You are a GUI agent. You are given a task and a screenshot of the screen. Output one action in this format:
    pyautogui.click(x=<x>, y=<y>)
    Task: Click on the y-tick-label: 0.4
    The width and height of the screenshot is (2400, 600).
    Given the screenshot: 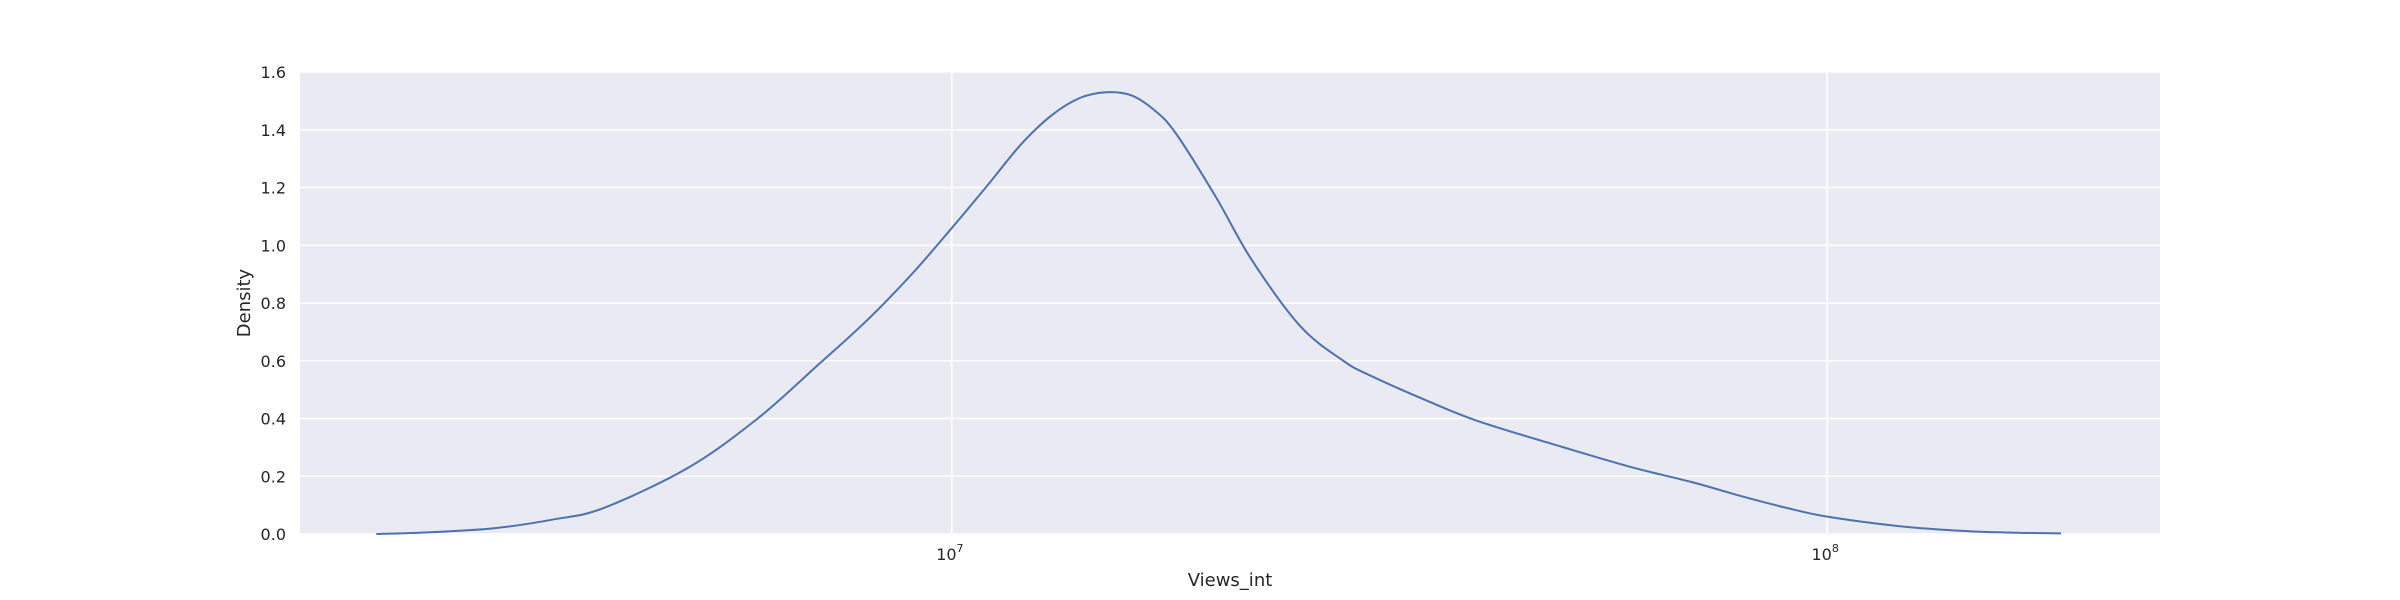 What is the action you would take?
    pyautogui.click(x=273, y=419)
    